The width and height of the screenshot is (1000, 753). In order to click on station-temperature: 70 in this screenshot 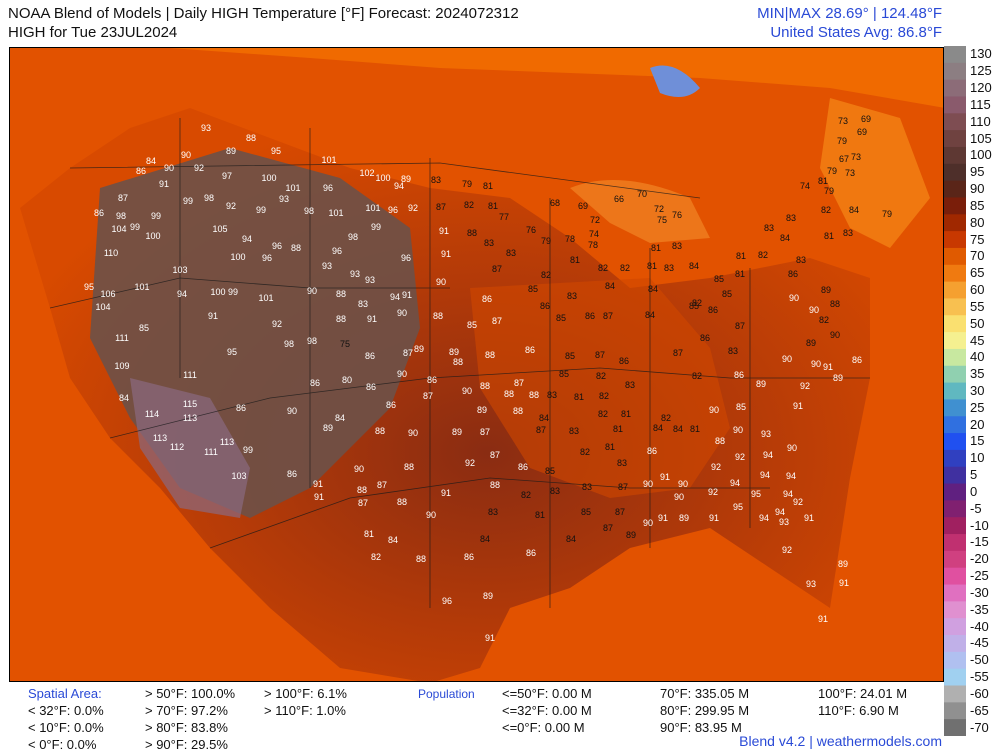, I will do `click(642, 194)`.